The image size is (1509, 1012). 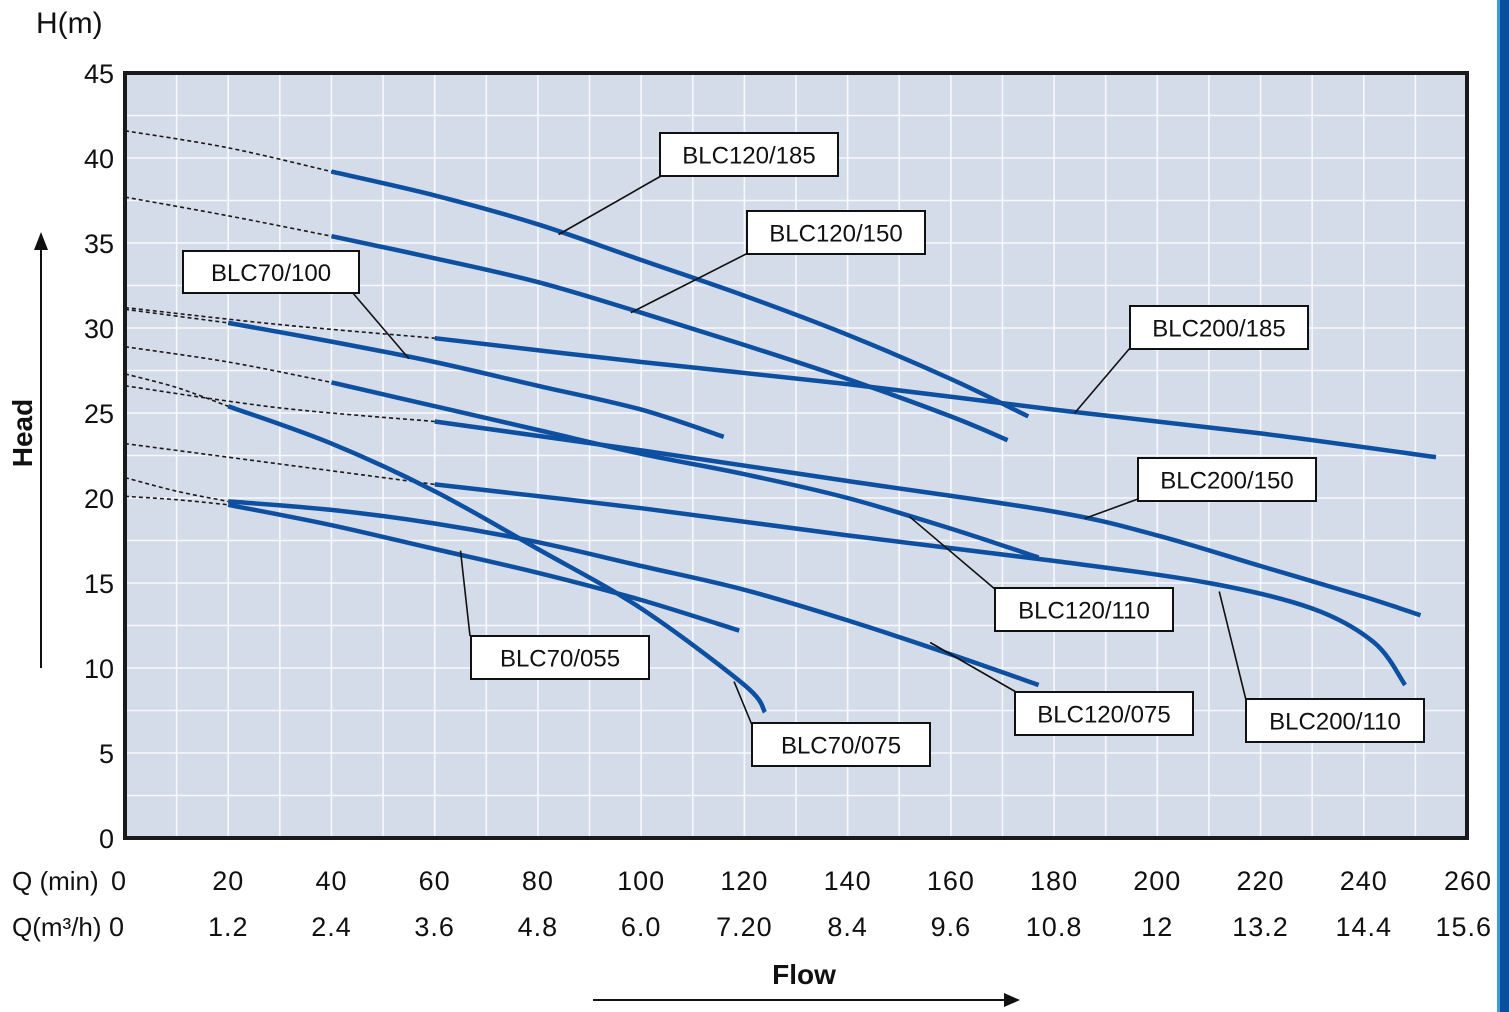 I want to click on x-row-label-m3h: Q(m³/h), so click(x=57, y=927).